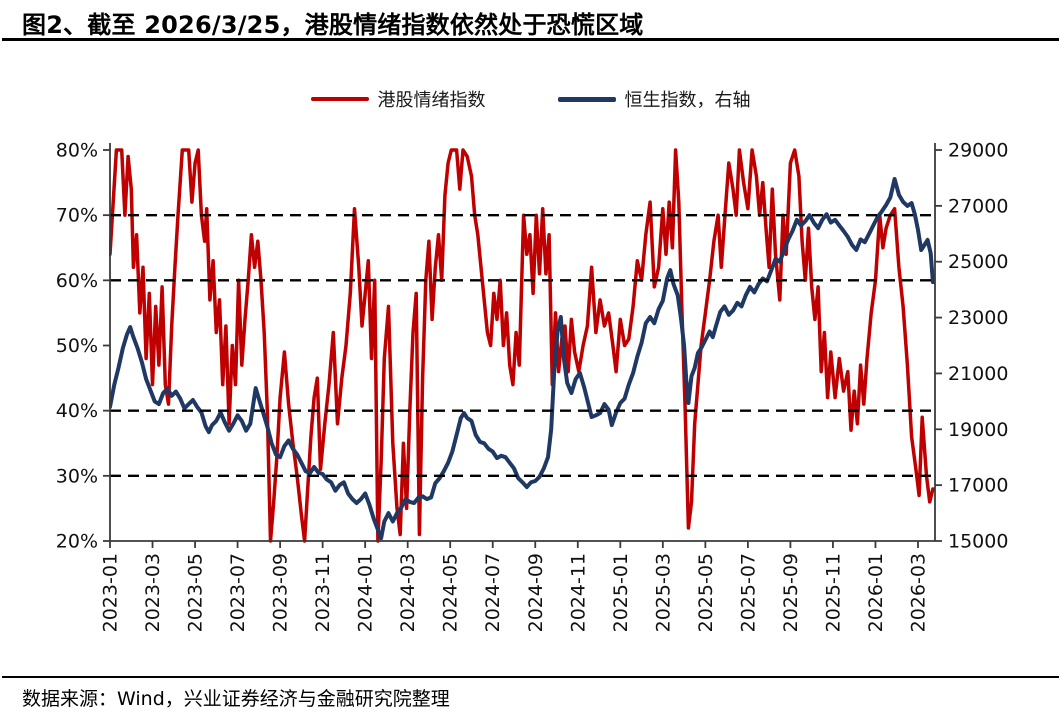  Describe the element at coordinates (339, 99) in the screenshot. I see `sentiment-line-swatch` at that location.